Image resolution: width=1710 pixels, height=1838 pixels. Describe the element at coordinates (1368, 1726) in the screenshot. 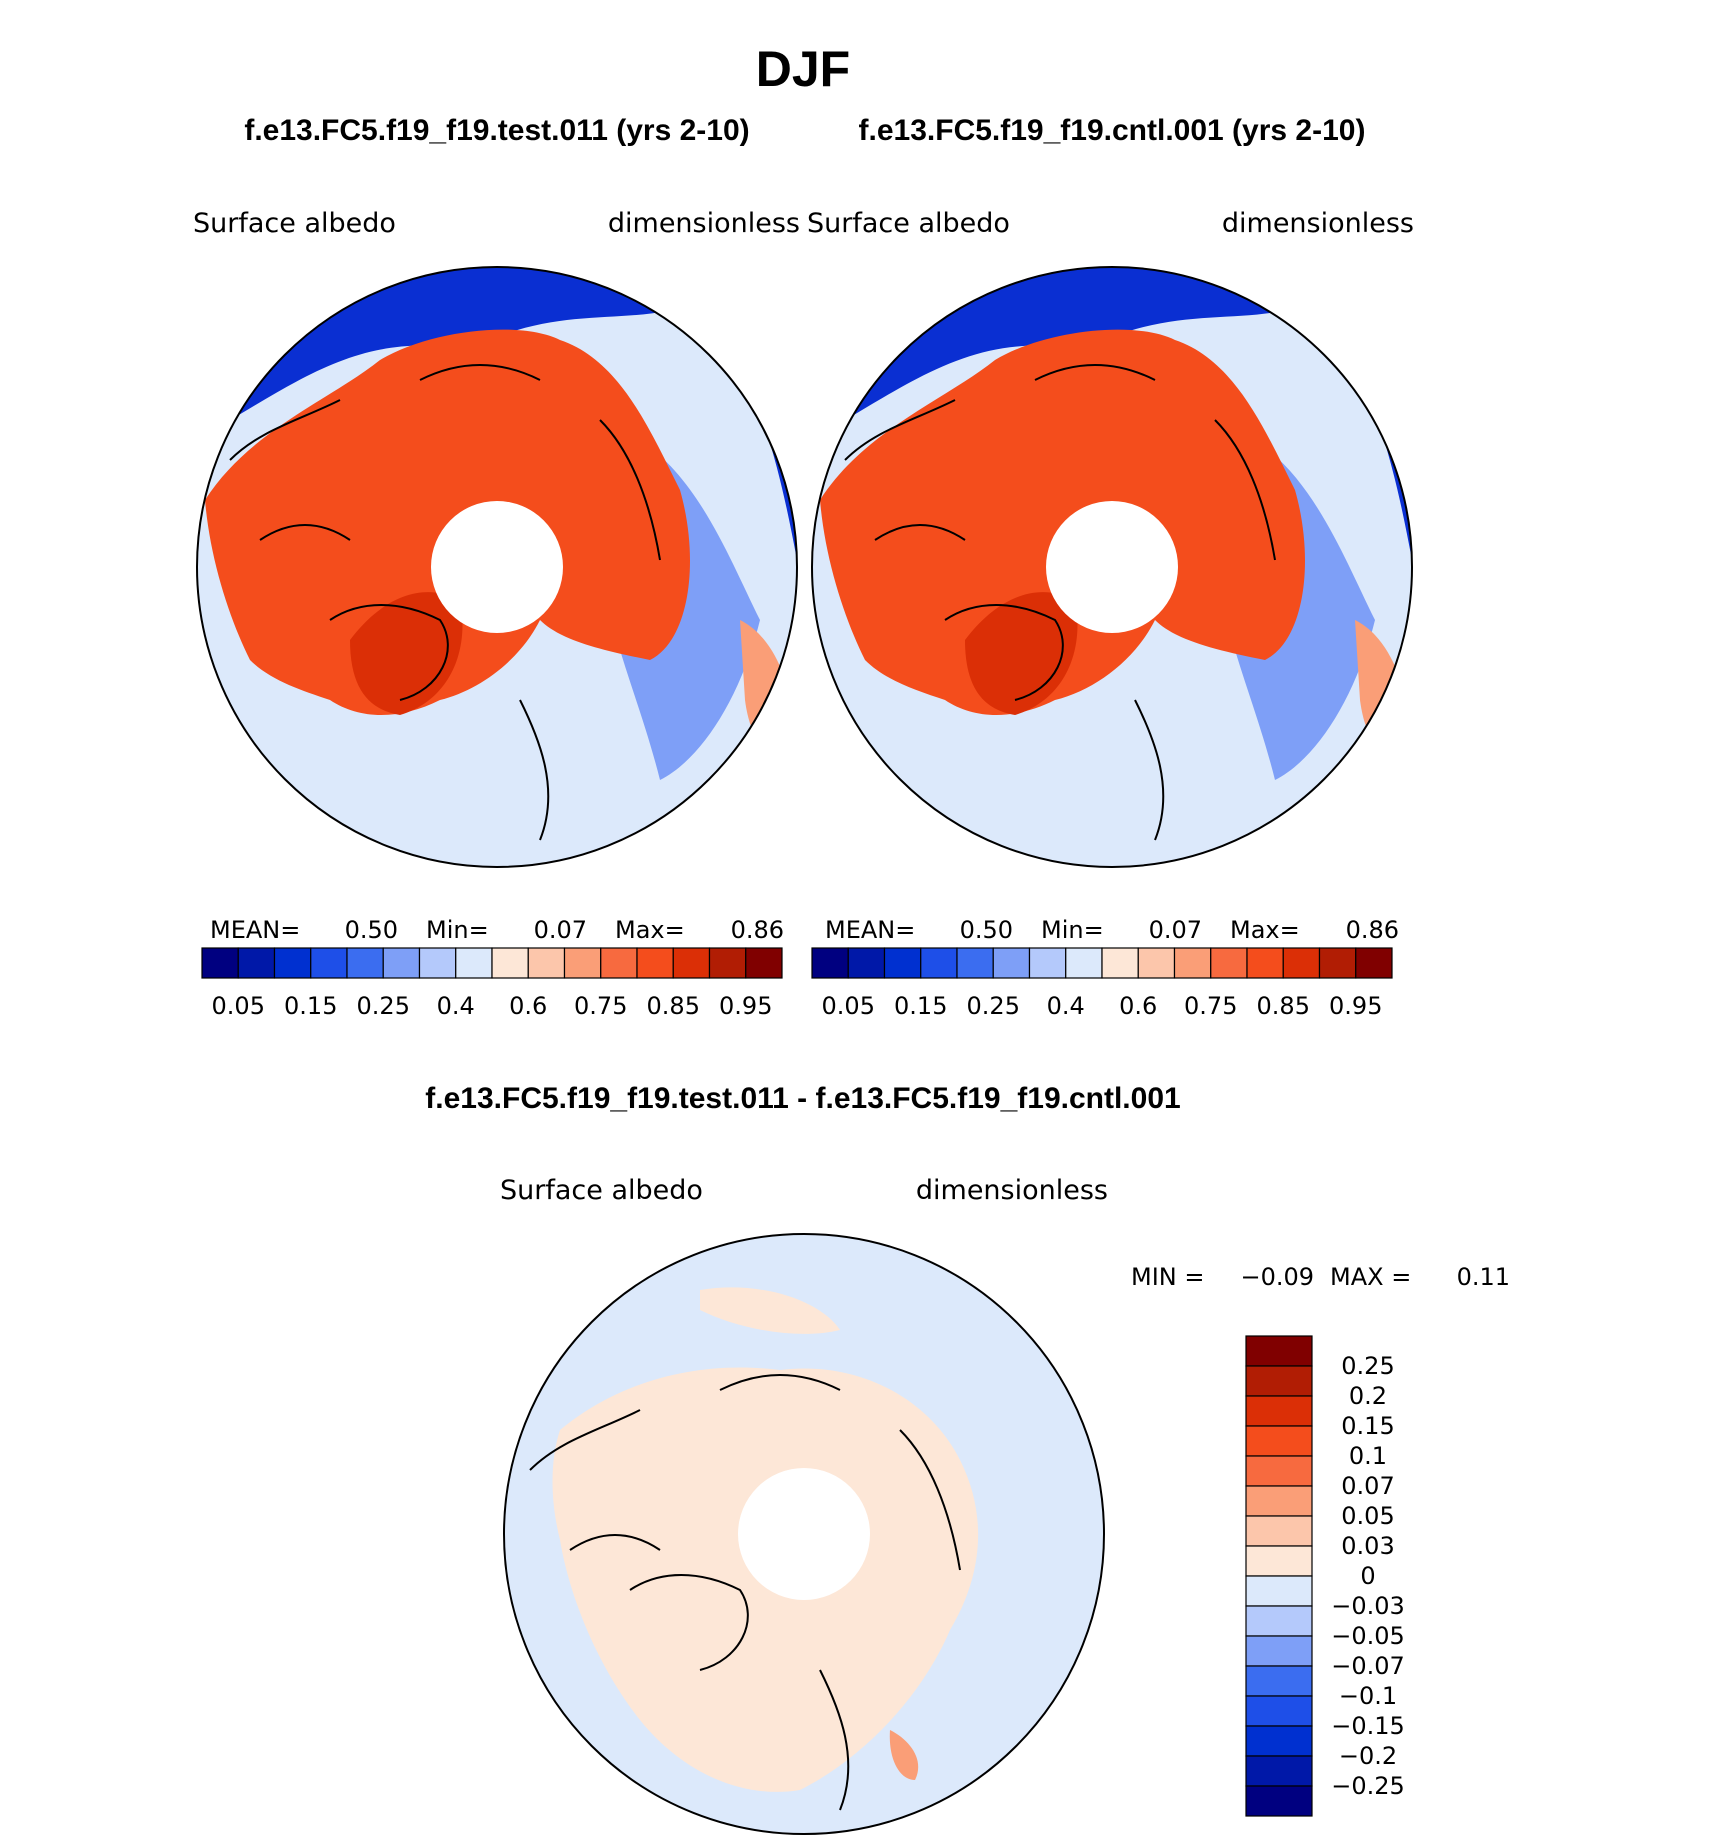

I see `diff-colorbar-tick-label: −0.15` at that location.